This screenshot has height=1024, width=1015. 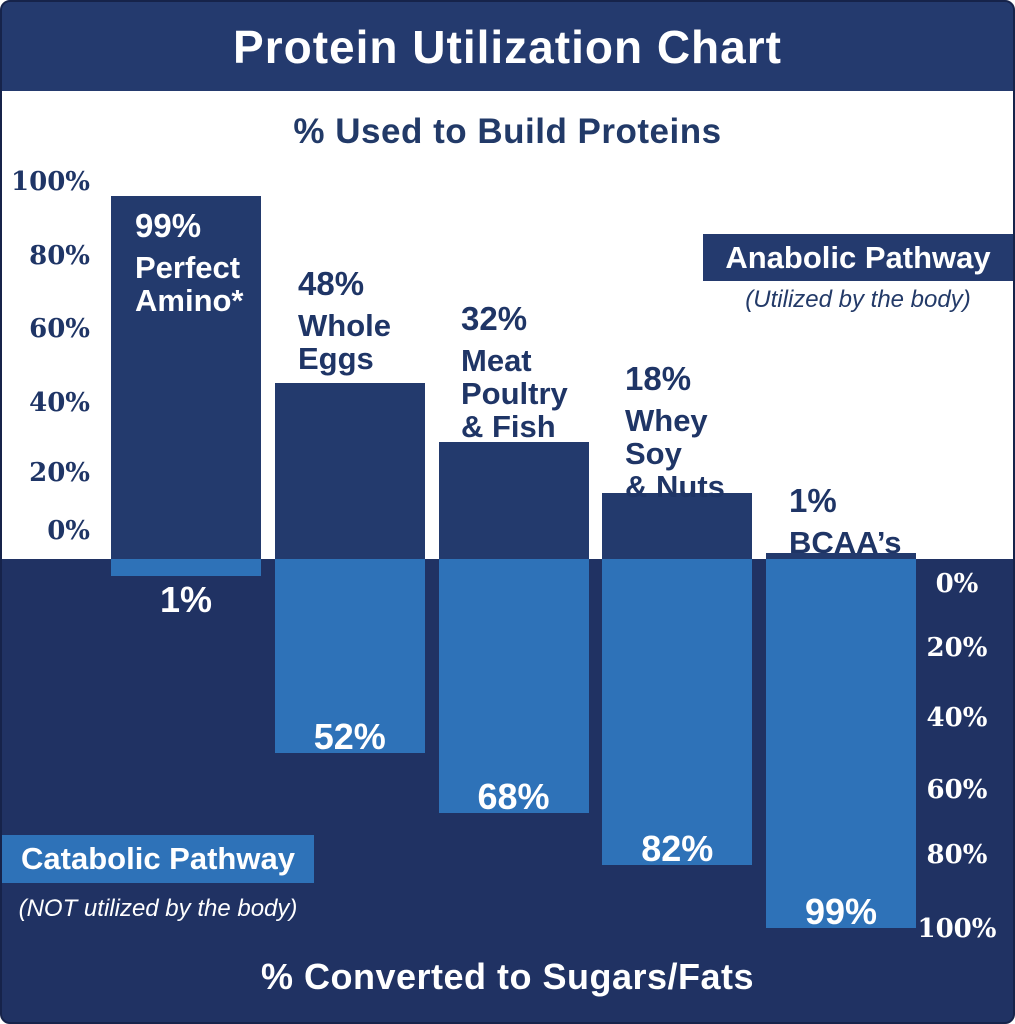 I want to click on bar-label-whole-eggs: 48% Whole Eggs, so click(x=344, y=320).